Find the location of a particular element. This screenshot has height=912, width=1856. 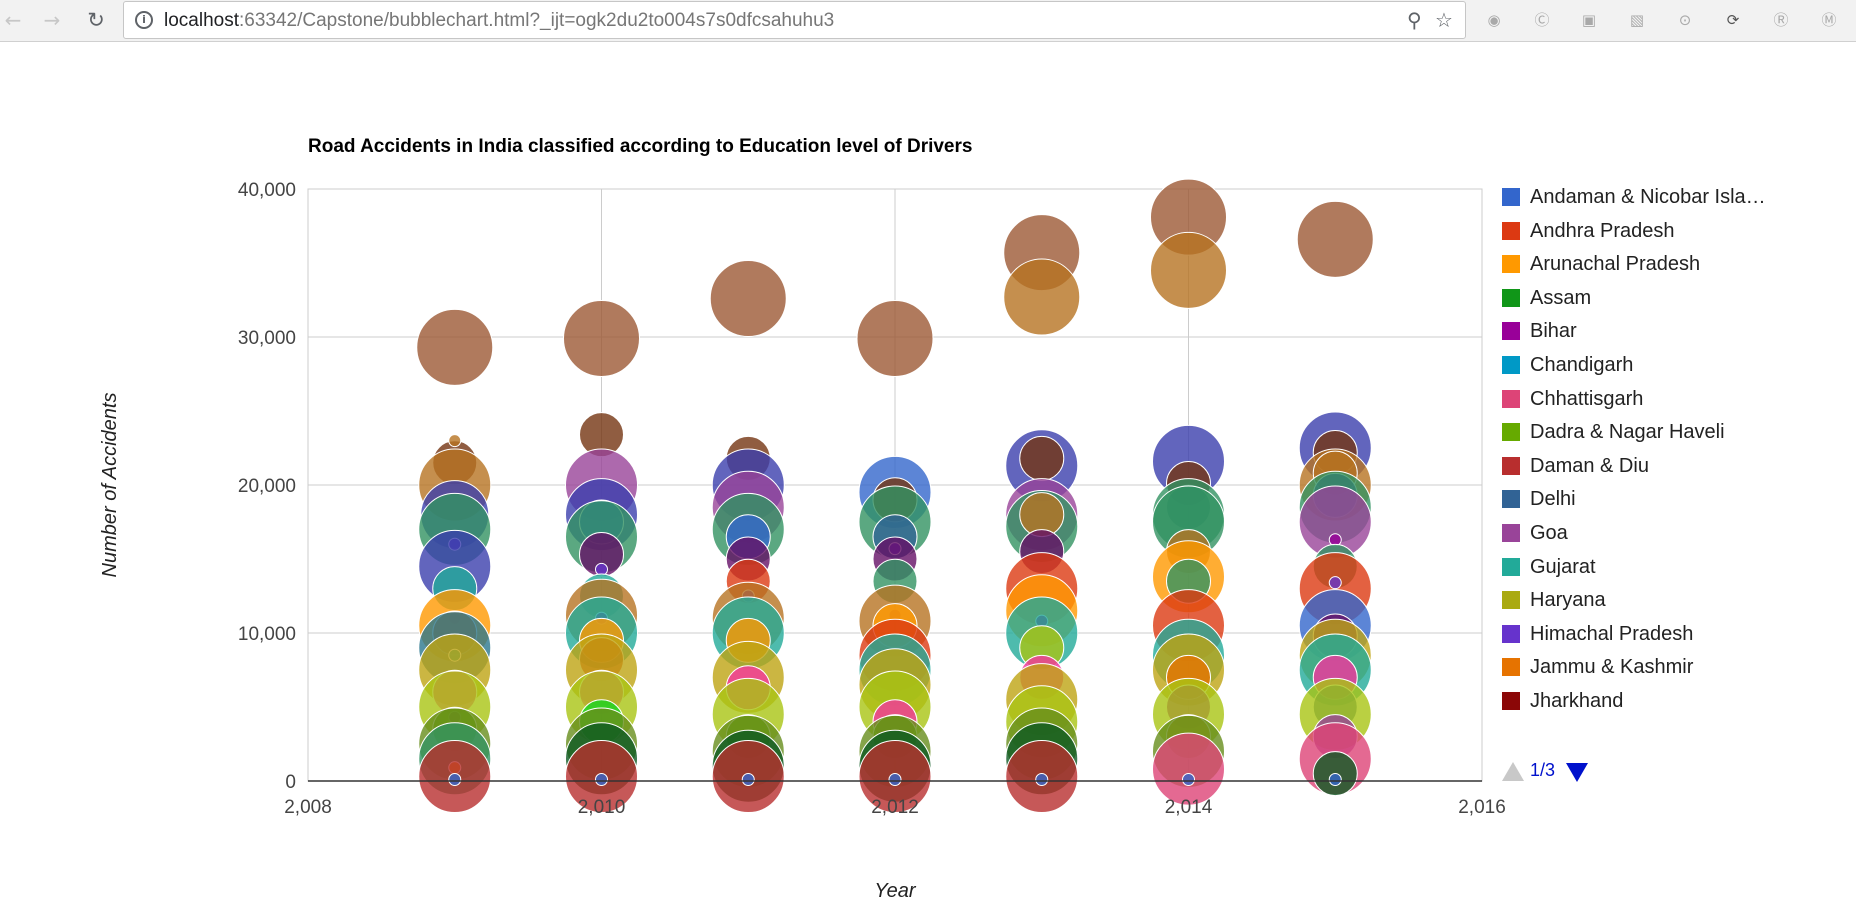

legend-label: Chandigarh is located at coordinates (1582, 365).